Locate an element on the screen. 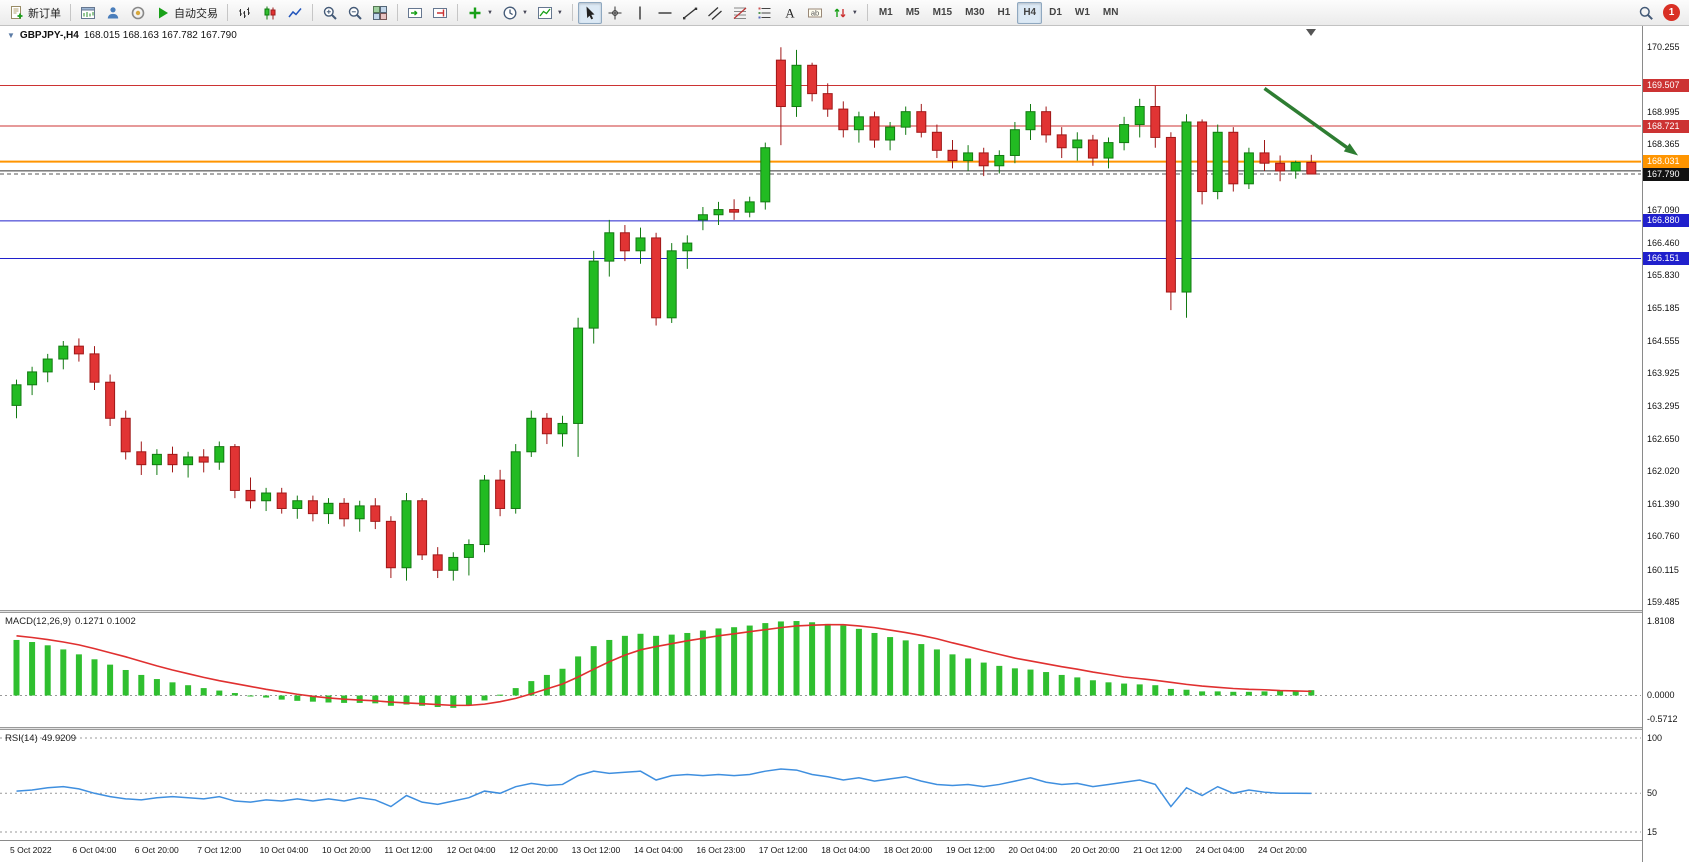  cursor-tool is located at coordinates (589, 12).